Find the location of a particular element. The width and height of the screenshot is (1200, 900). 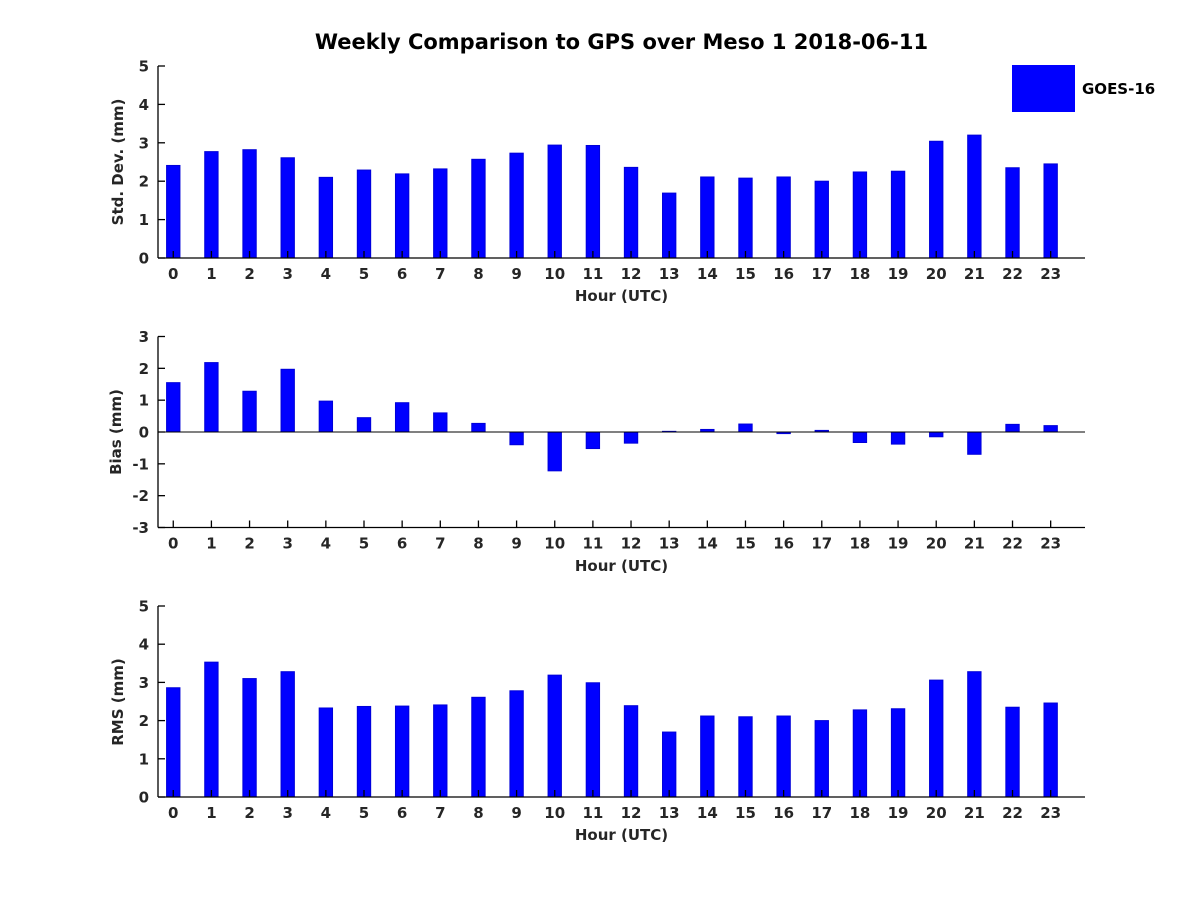

x-tick-label: 11 is located at coordinates (592, 274).